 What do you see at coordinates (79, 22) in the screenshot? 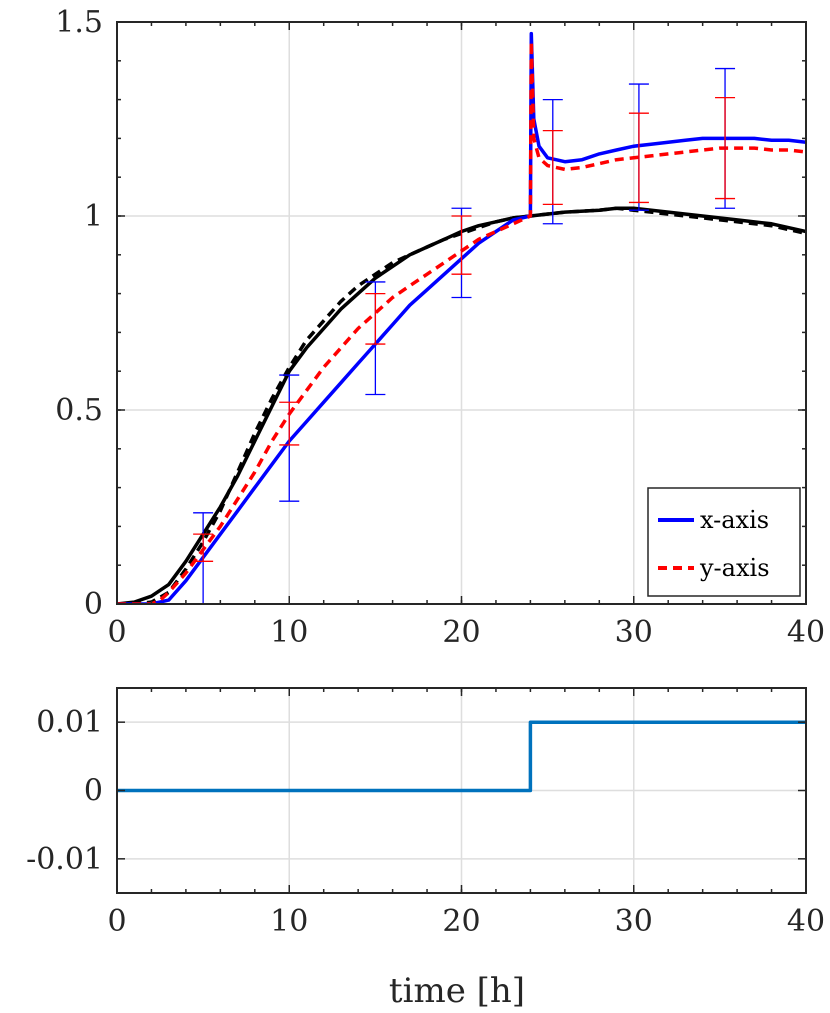
I see `y-tick-label: 1.5` at bounding box center [79, 22].